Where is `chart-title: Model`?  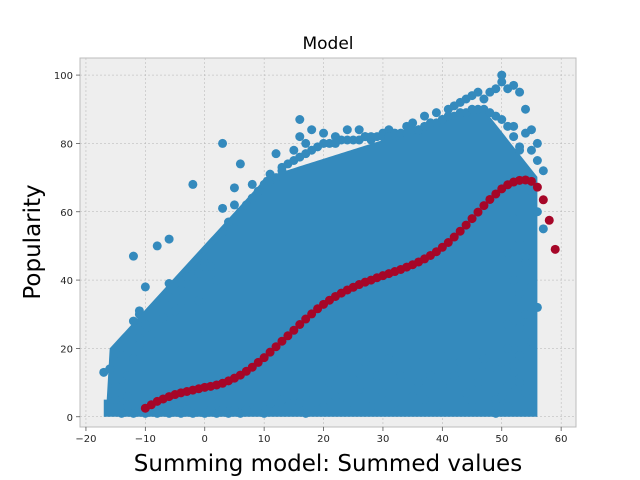
chart-title: Model is located at coordinates (327, 44).